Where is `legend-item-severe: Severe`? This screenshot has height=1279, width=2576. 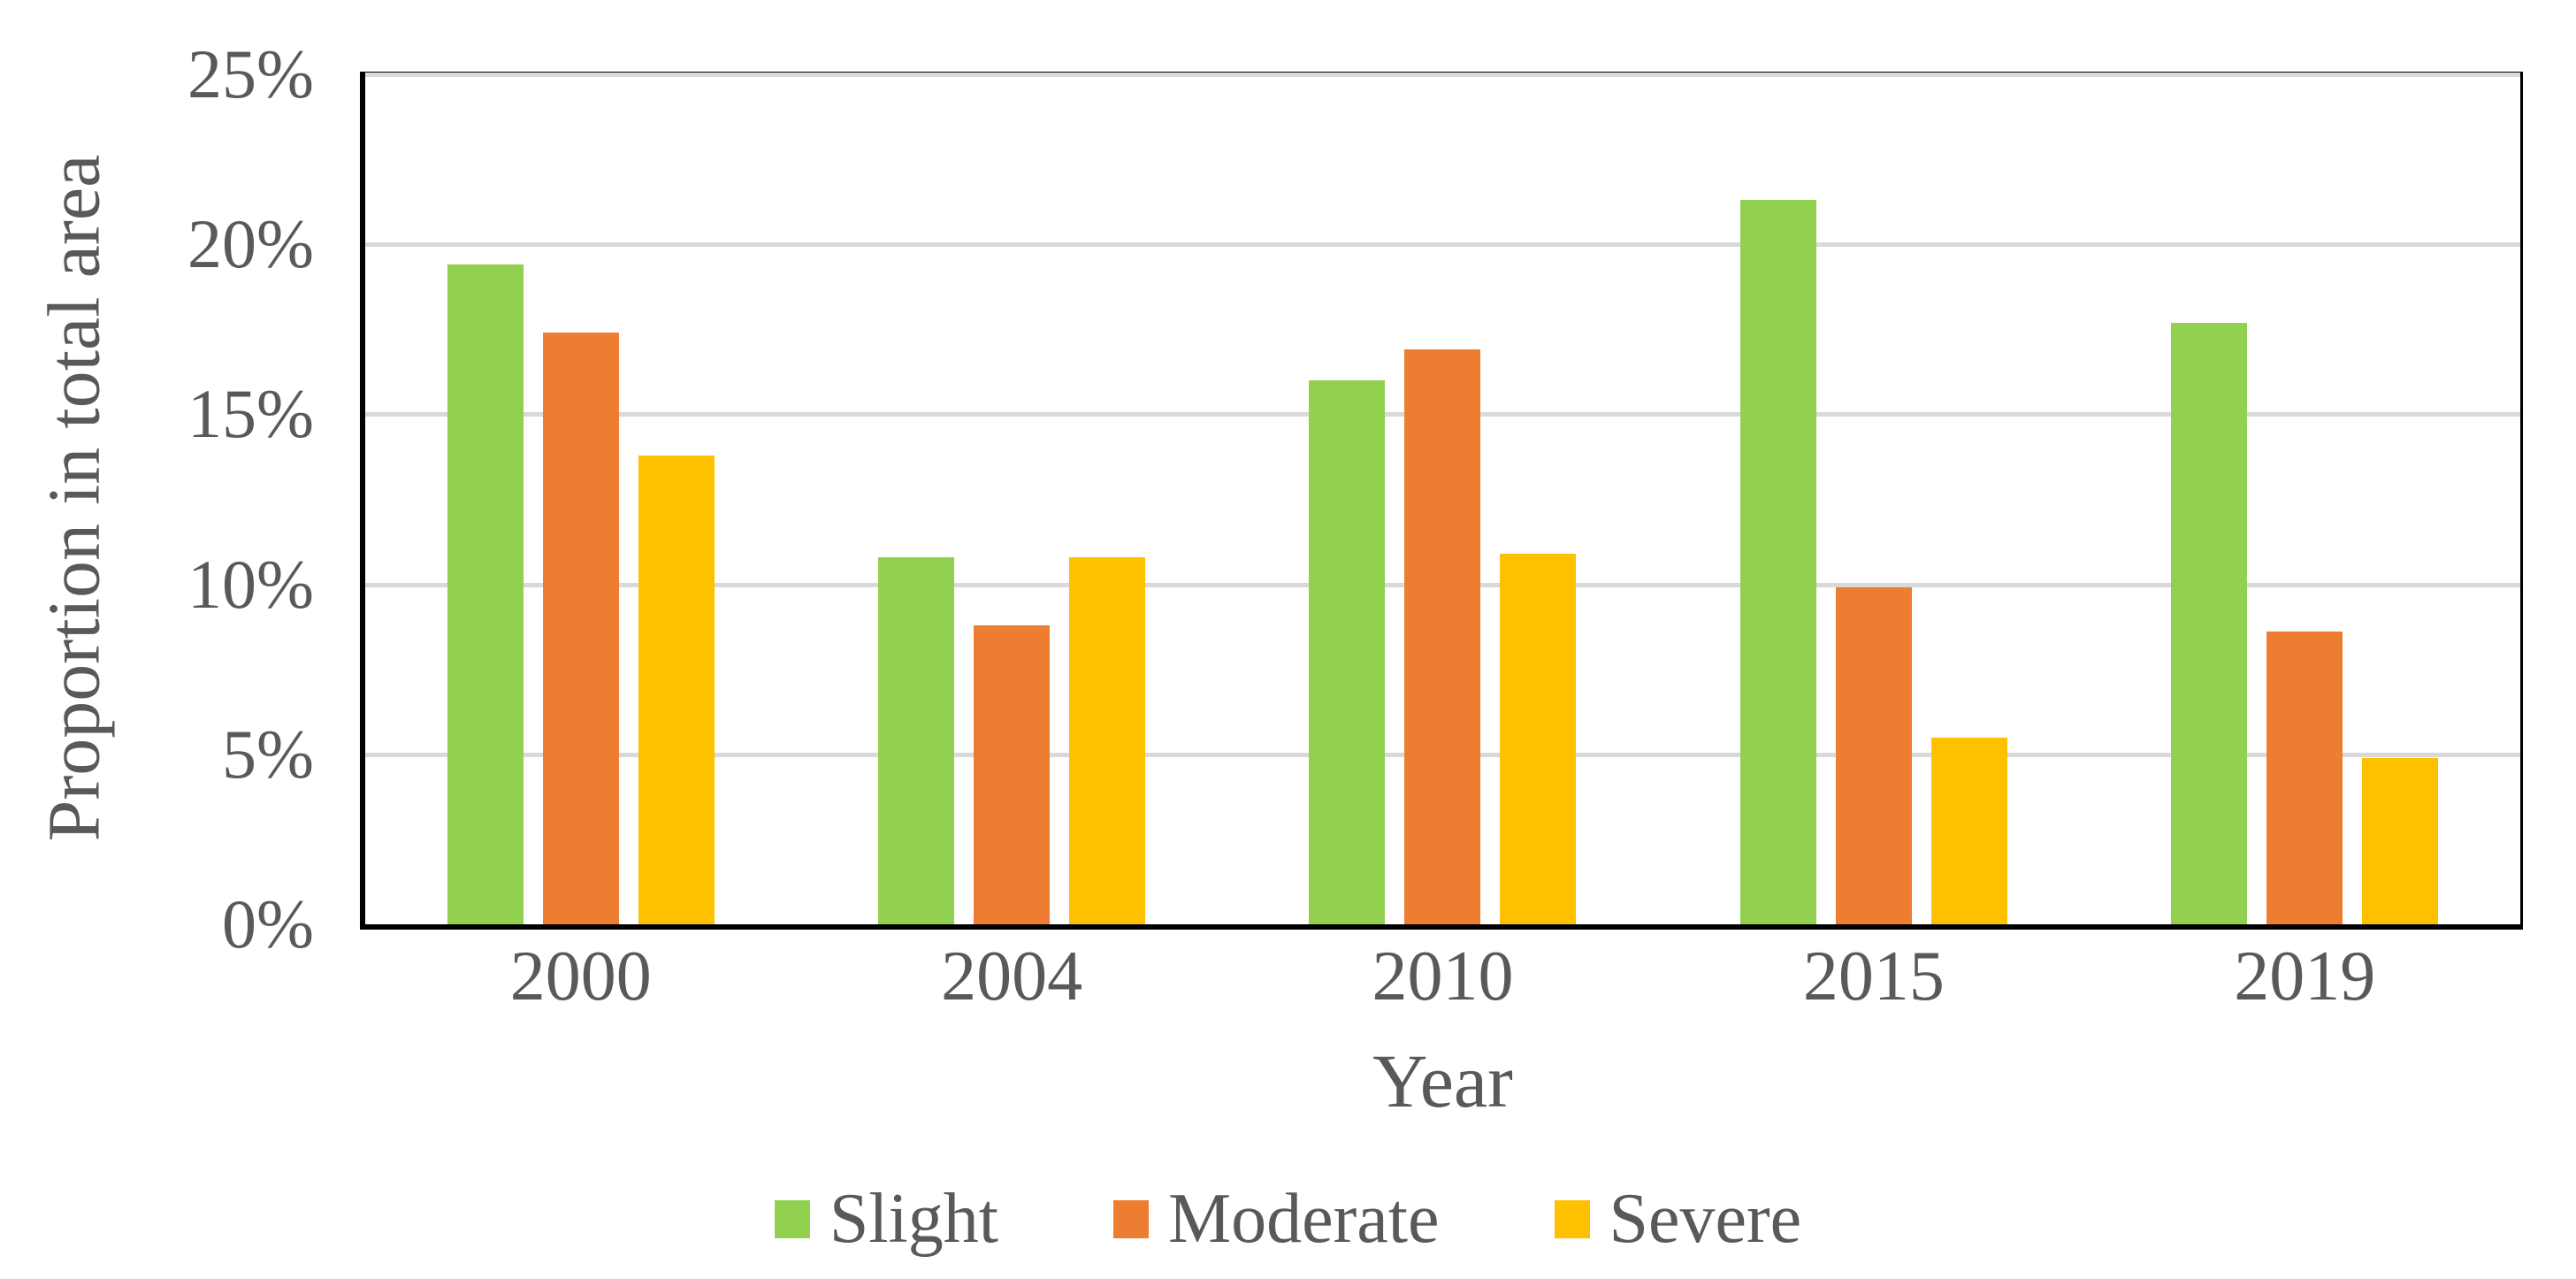
legend-item-severe: Severe is located at coordinates (1678, 1218).